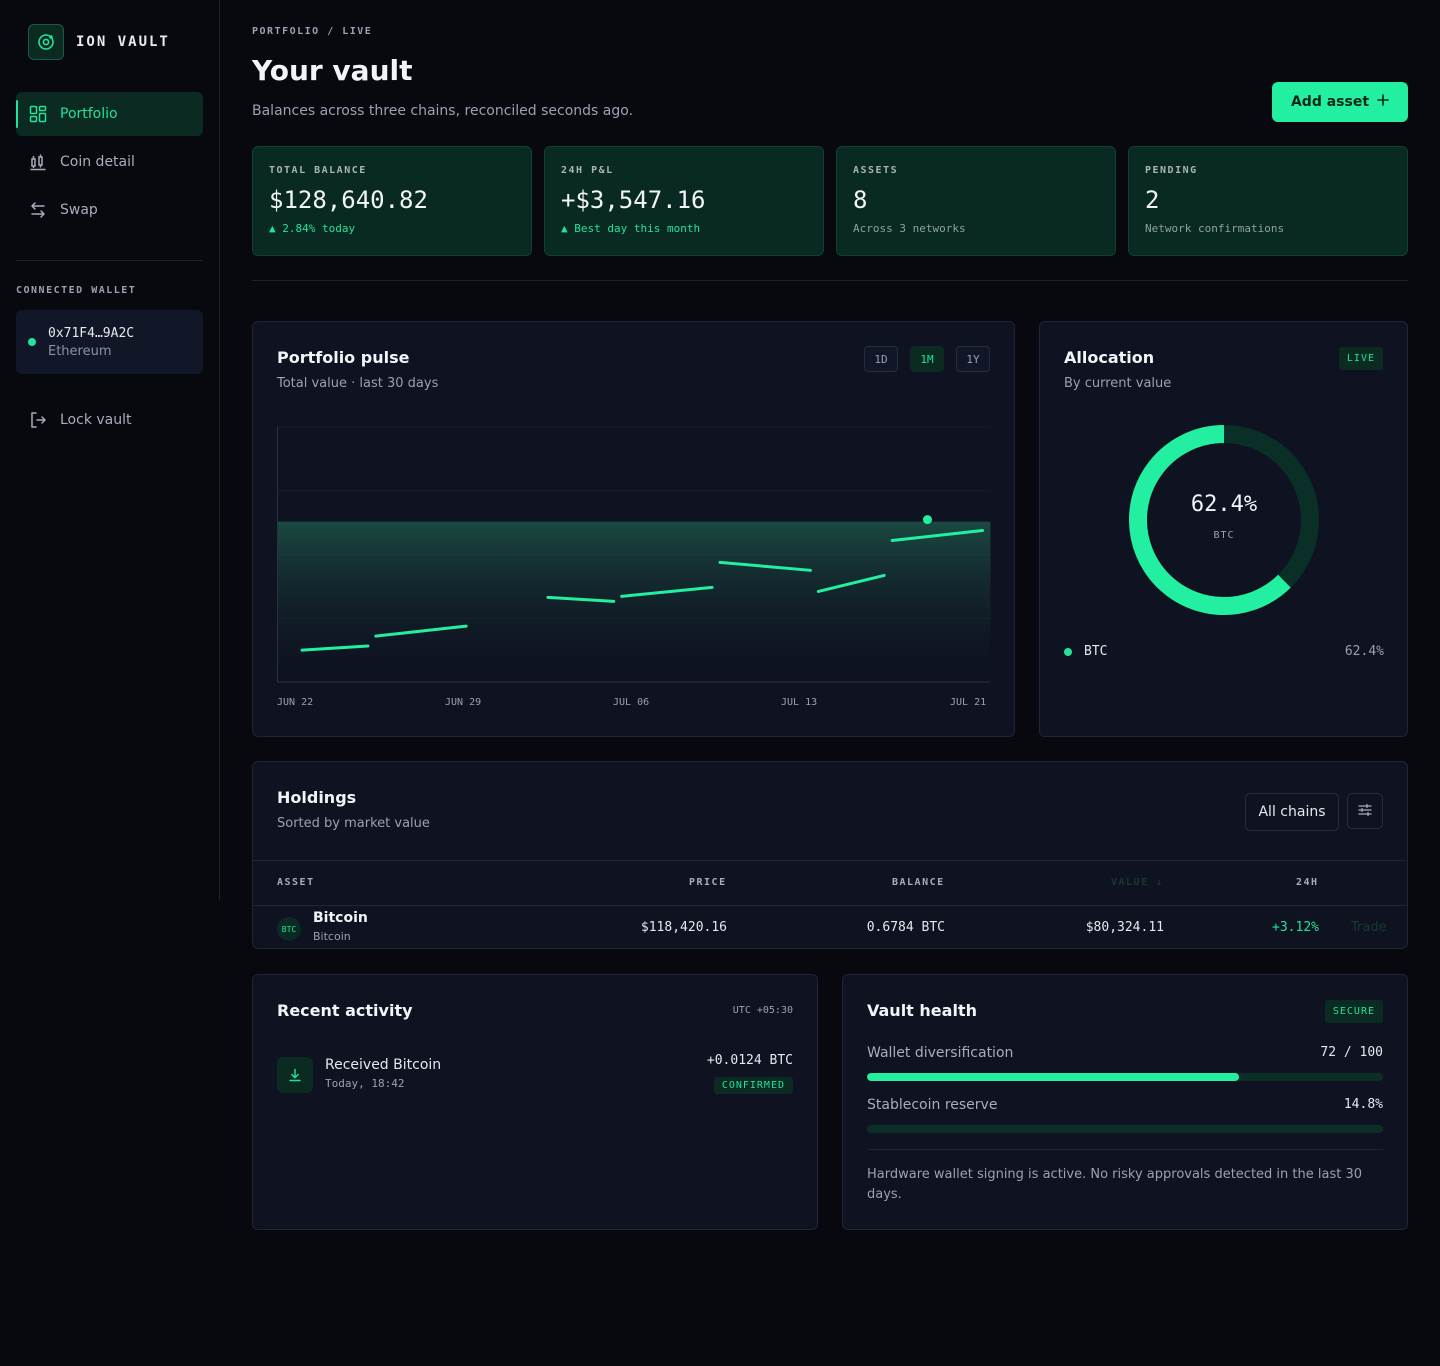 Image resolution: width=1440 pixels, height=1366 pixels. What do you see at coordinates (968, 702) in the screenshot?
I see `x-tick-label: JUL 21` at bounding box center [968, 702].